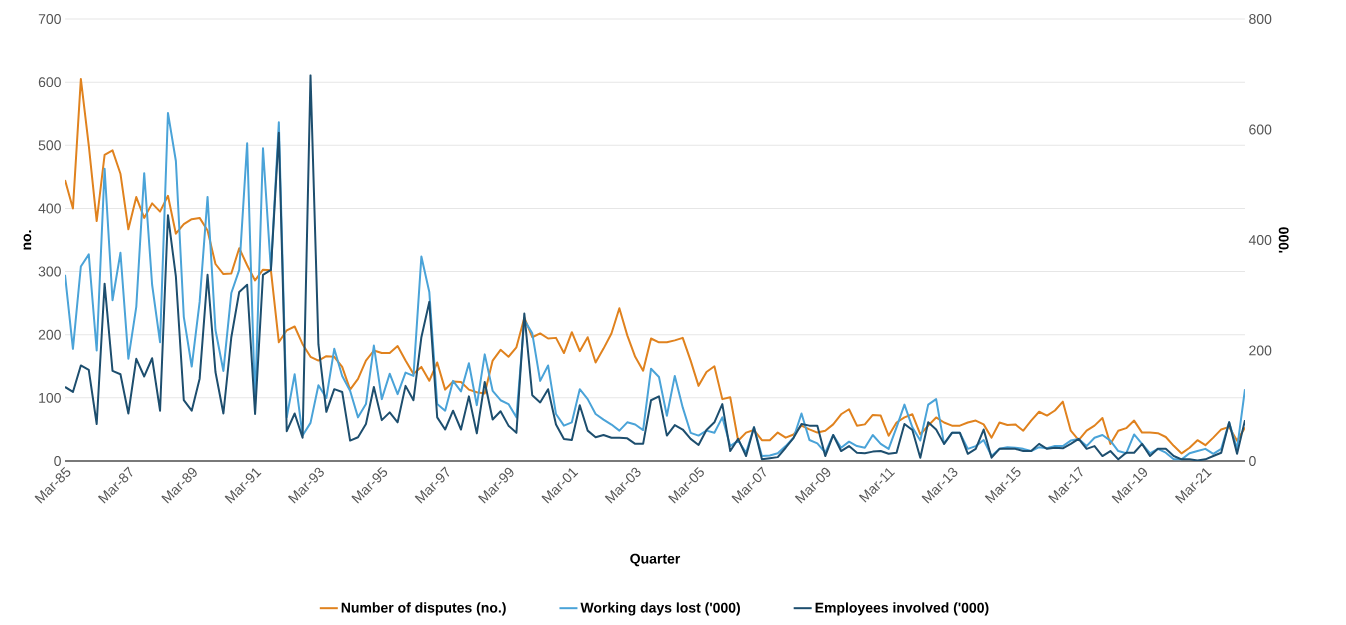 The width and height of the screenshot is (1346, 625). What do you see at coordinates (423, 609) in the screenshot?
I see `legend-label: Number of disputes (no.)` at bounding box center [423, 609].